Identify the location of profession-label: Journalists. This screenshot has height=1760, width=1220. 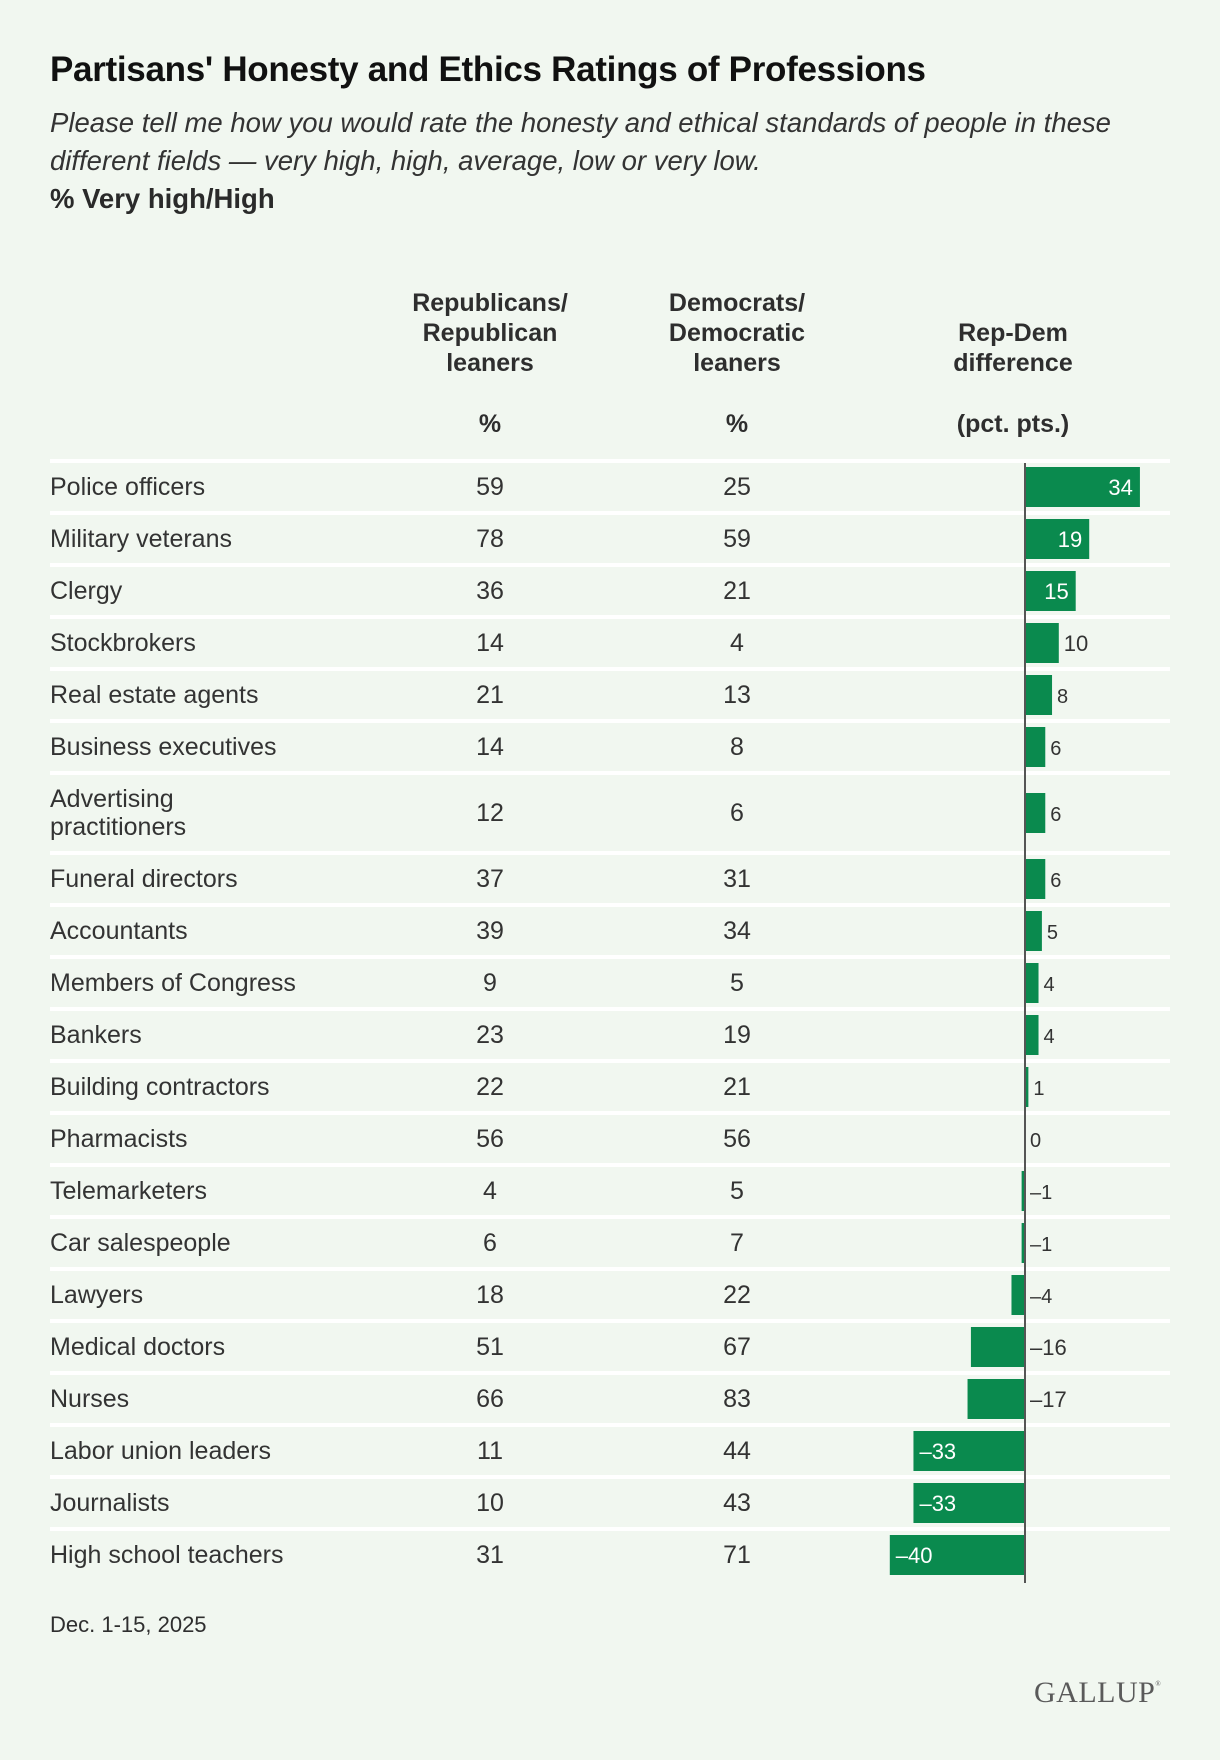
(110, 1503).